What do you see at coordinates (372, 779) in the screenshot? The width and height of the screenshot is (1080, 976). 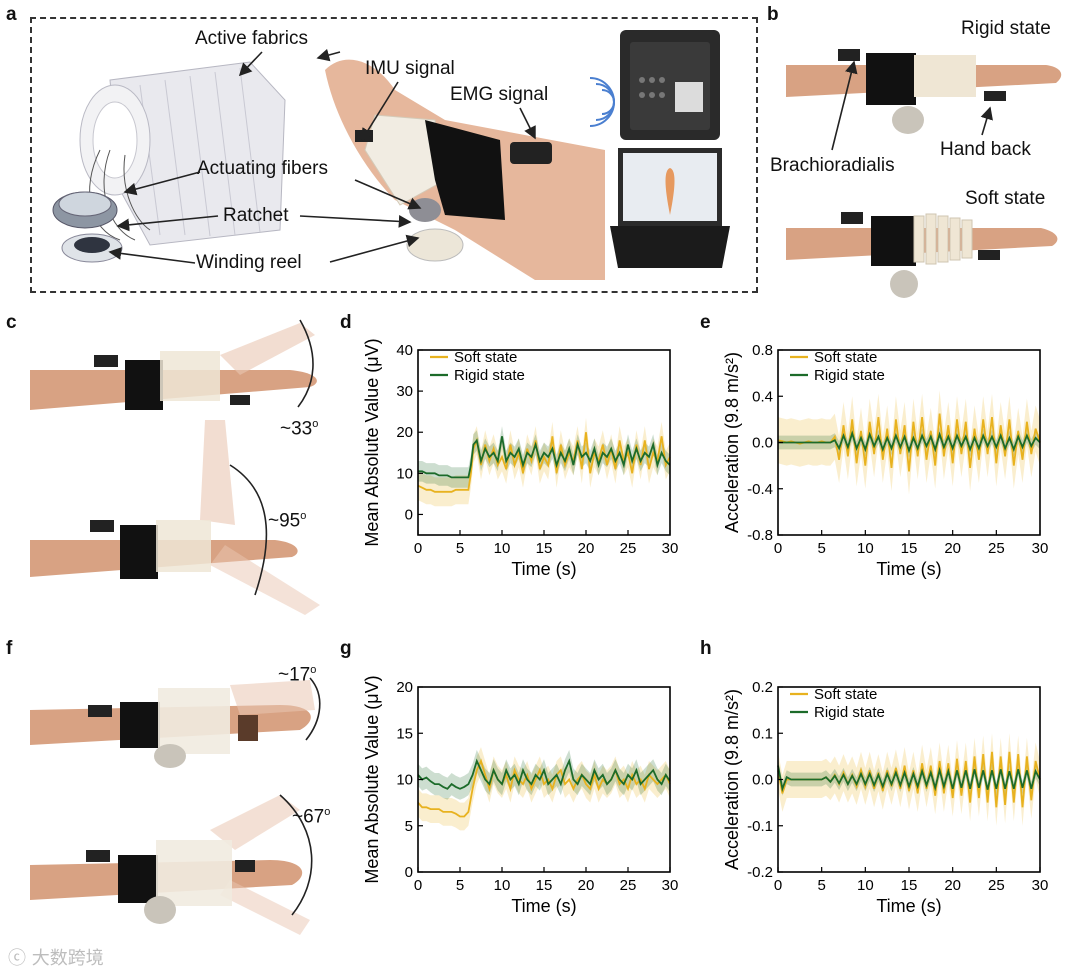 I see `chart-g-ylabel: Mean Absolute Value (μV)` at bounding box center [372, 779].